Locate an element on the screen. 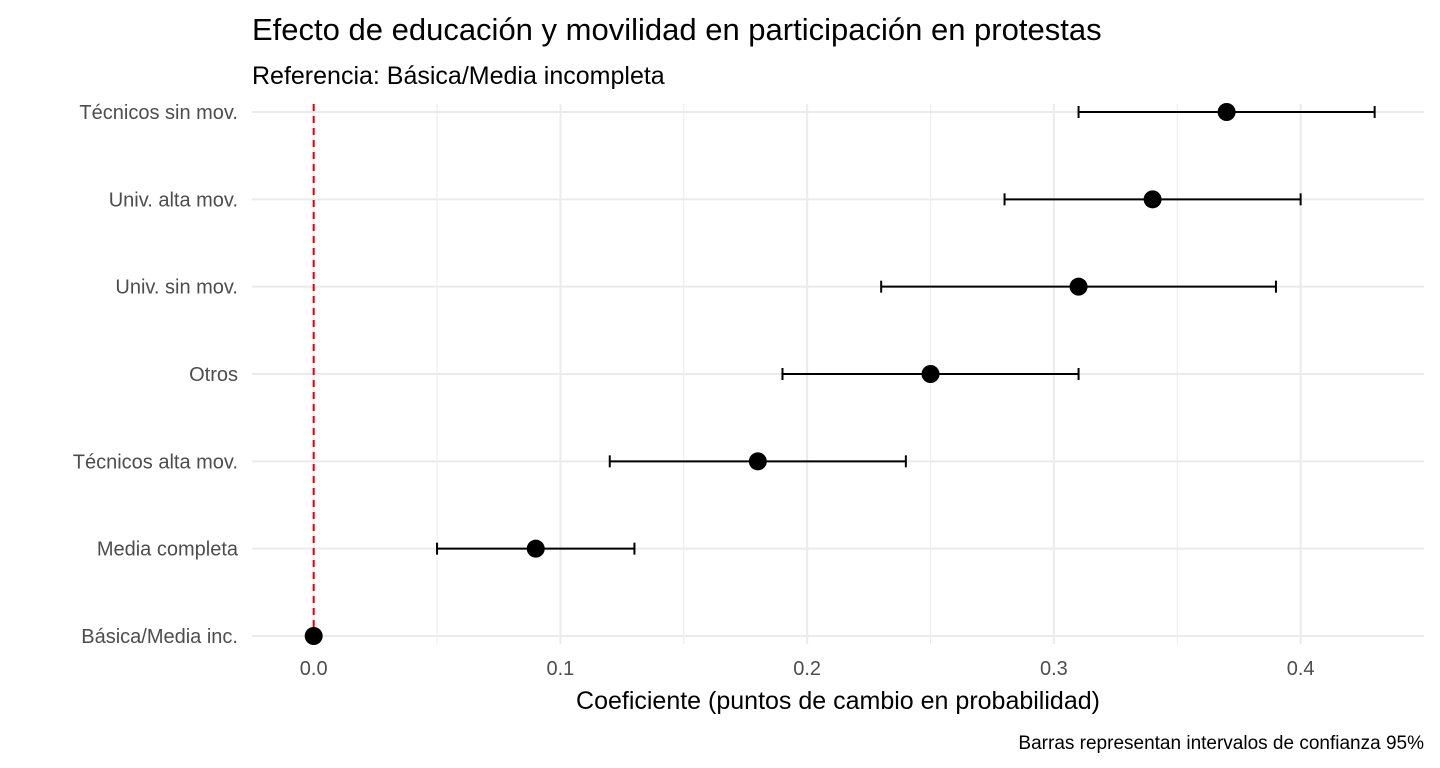  y-tick-label-6: Técnicos sin mov. is located at coordinates (158, 113).